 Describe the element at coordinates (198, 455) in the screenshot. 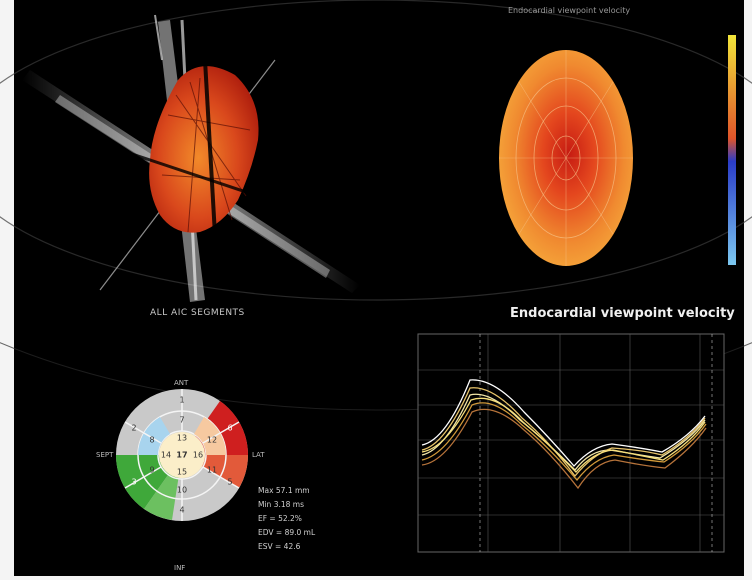

I see `segment-label: 16` at that location.